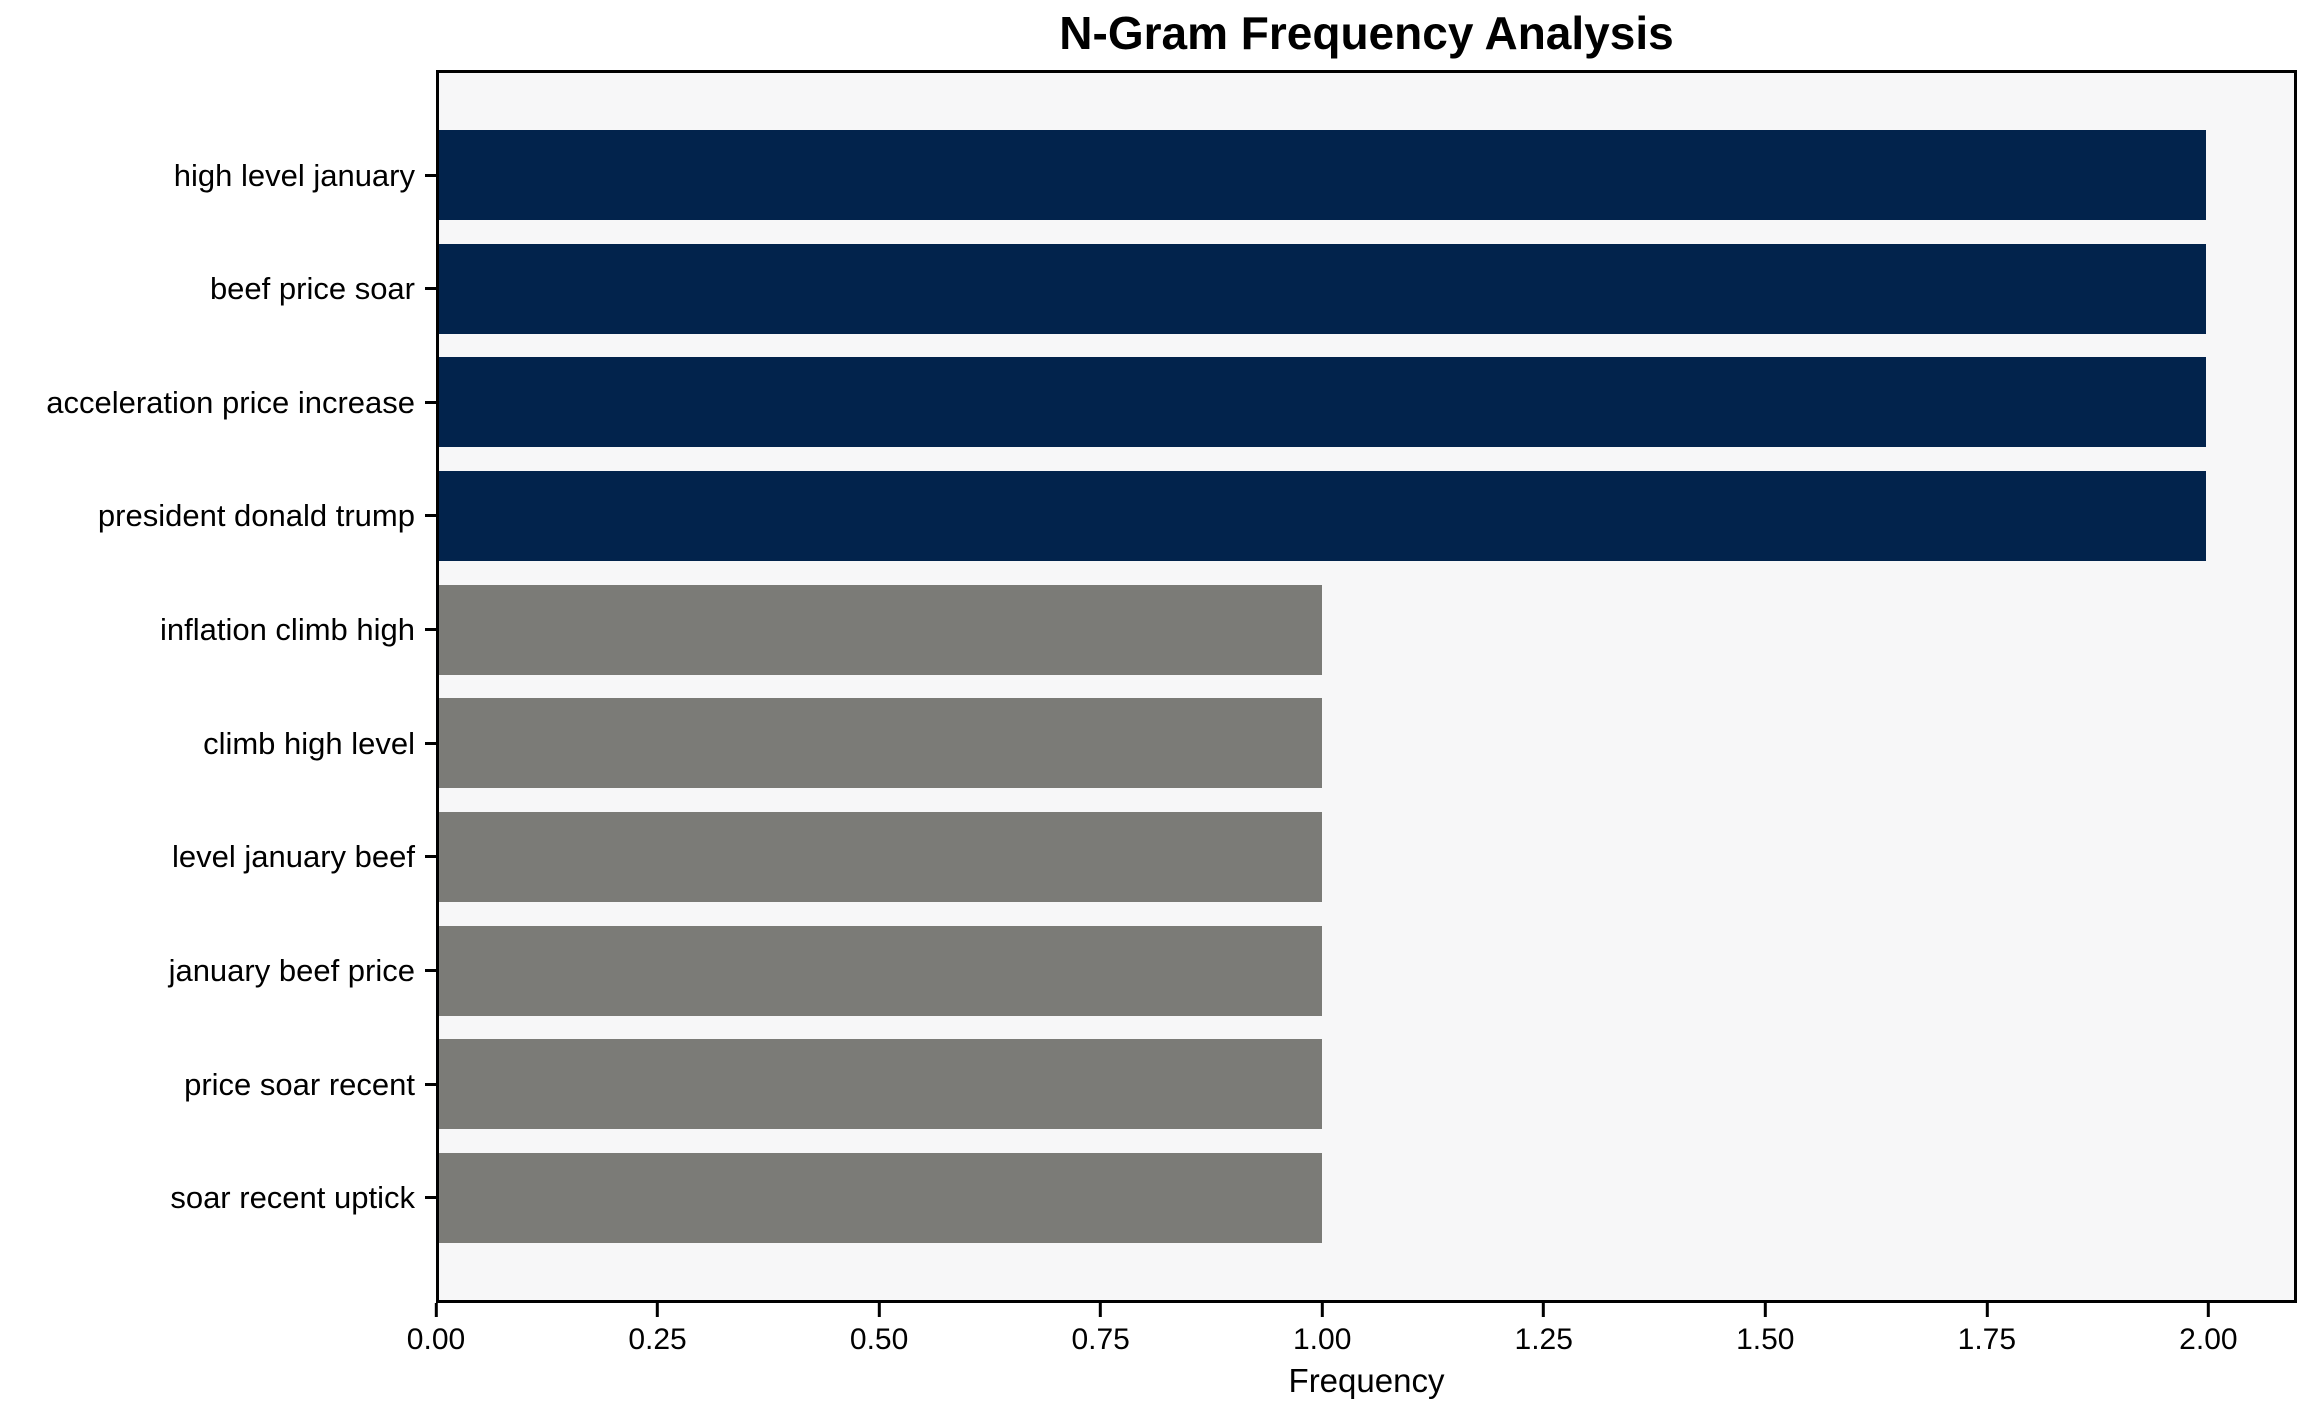 This screenshot has width=2316, height=1414. I want to click on bar-row: beef price soar, so click(1252, 288).